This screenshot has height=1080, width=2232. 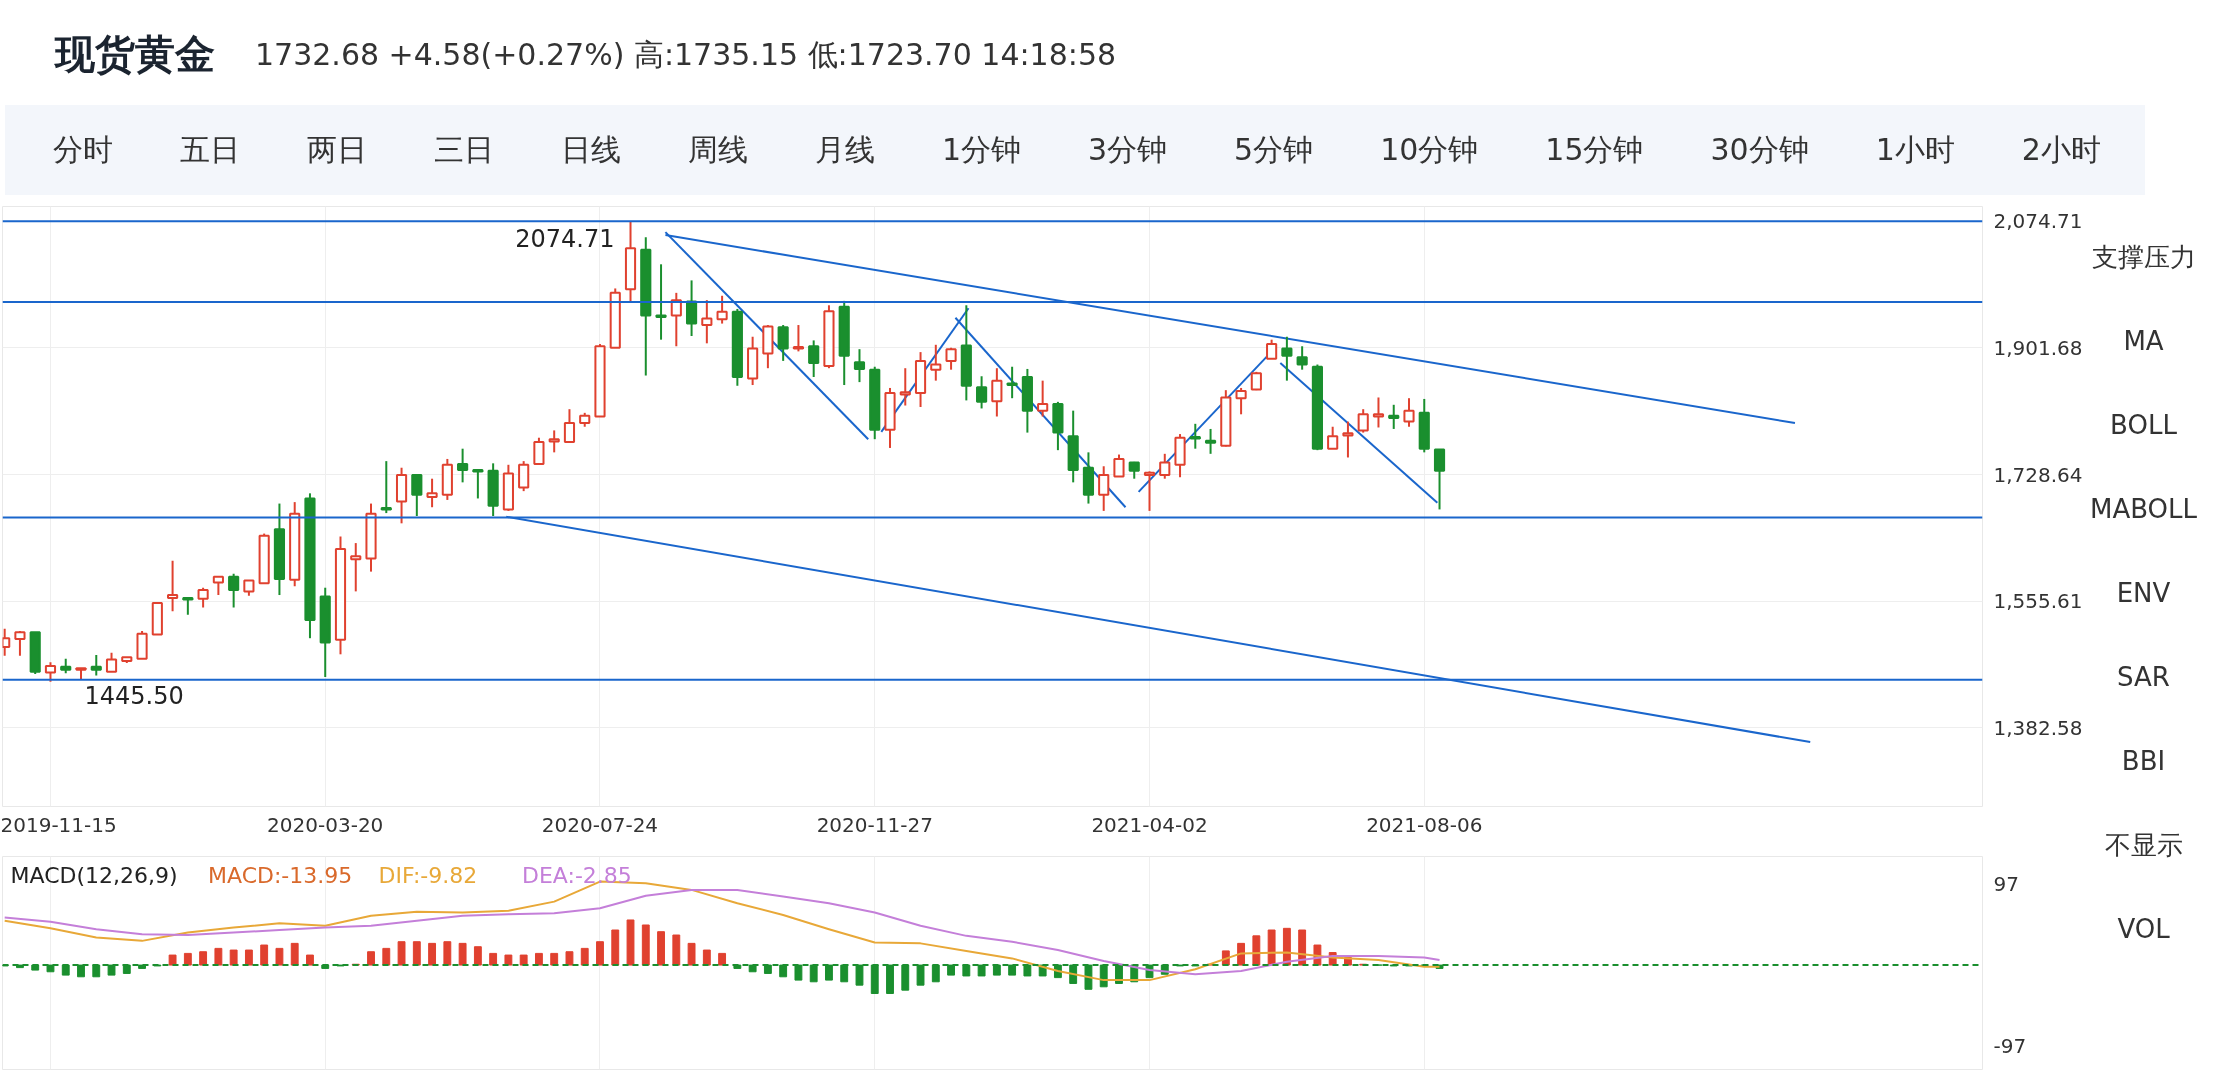 What do you see at coordinates (600, 824) in the screenshot?
I see `x-tick-label: 2020-07-24` at bounding box center [600, 824].